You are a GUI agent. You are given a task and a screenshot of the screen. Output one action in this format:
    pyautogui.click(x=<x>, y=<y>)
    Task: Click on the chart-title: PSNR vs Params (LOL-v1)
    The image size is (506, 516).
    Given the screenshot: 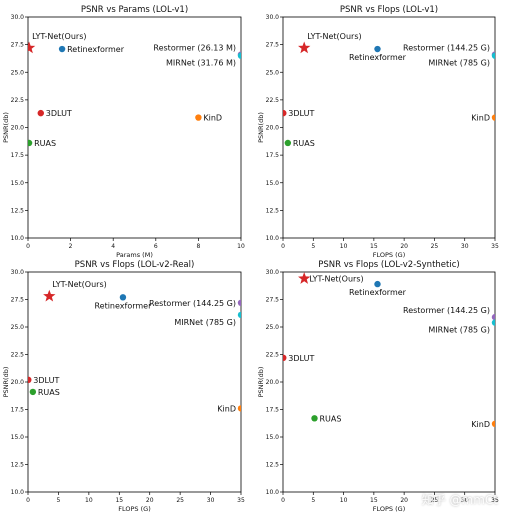 What is the action you would take?
    pyautogui.click(x=134, y=10)
    